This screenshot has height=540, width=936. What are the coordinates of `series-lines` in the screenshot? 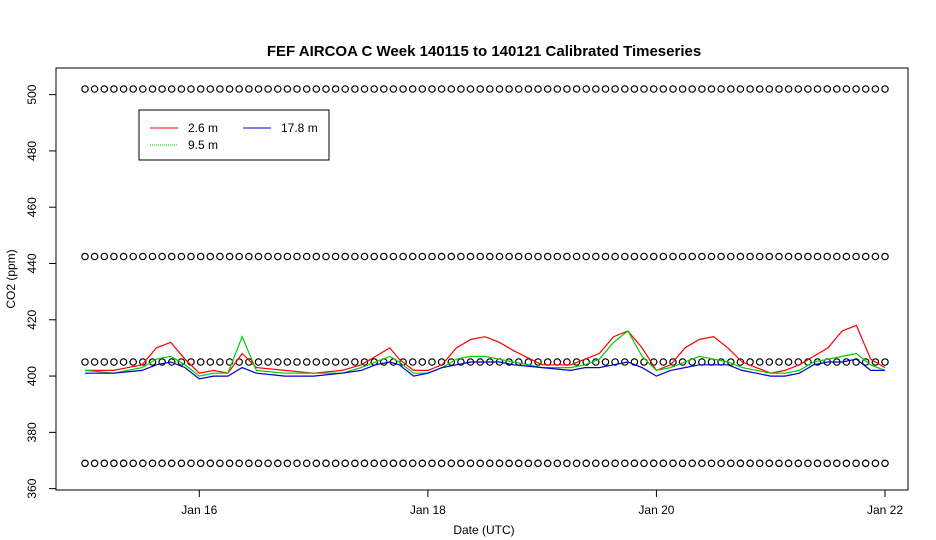 It's located at (485, 352).